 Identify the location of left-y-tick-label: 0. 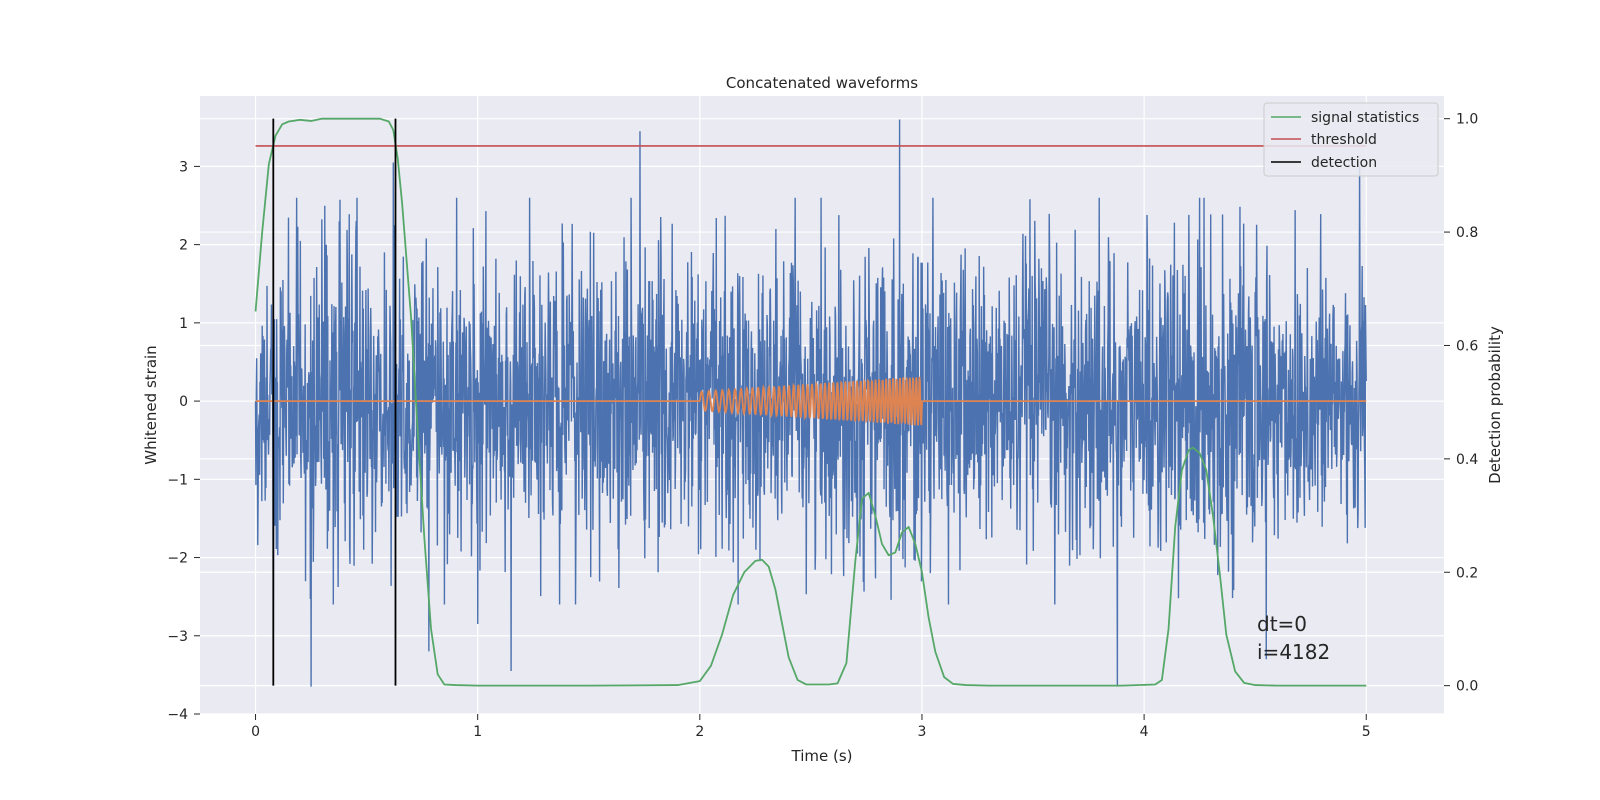
(183, 402).